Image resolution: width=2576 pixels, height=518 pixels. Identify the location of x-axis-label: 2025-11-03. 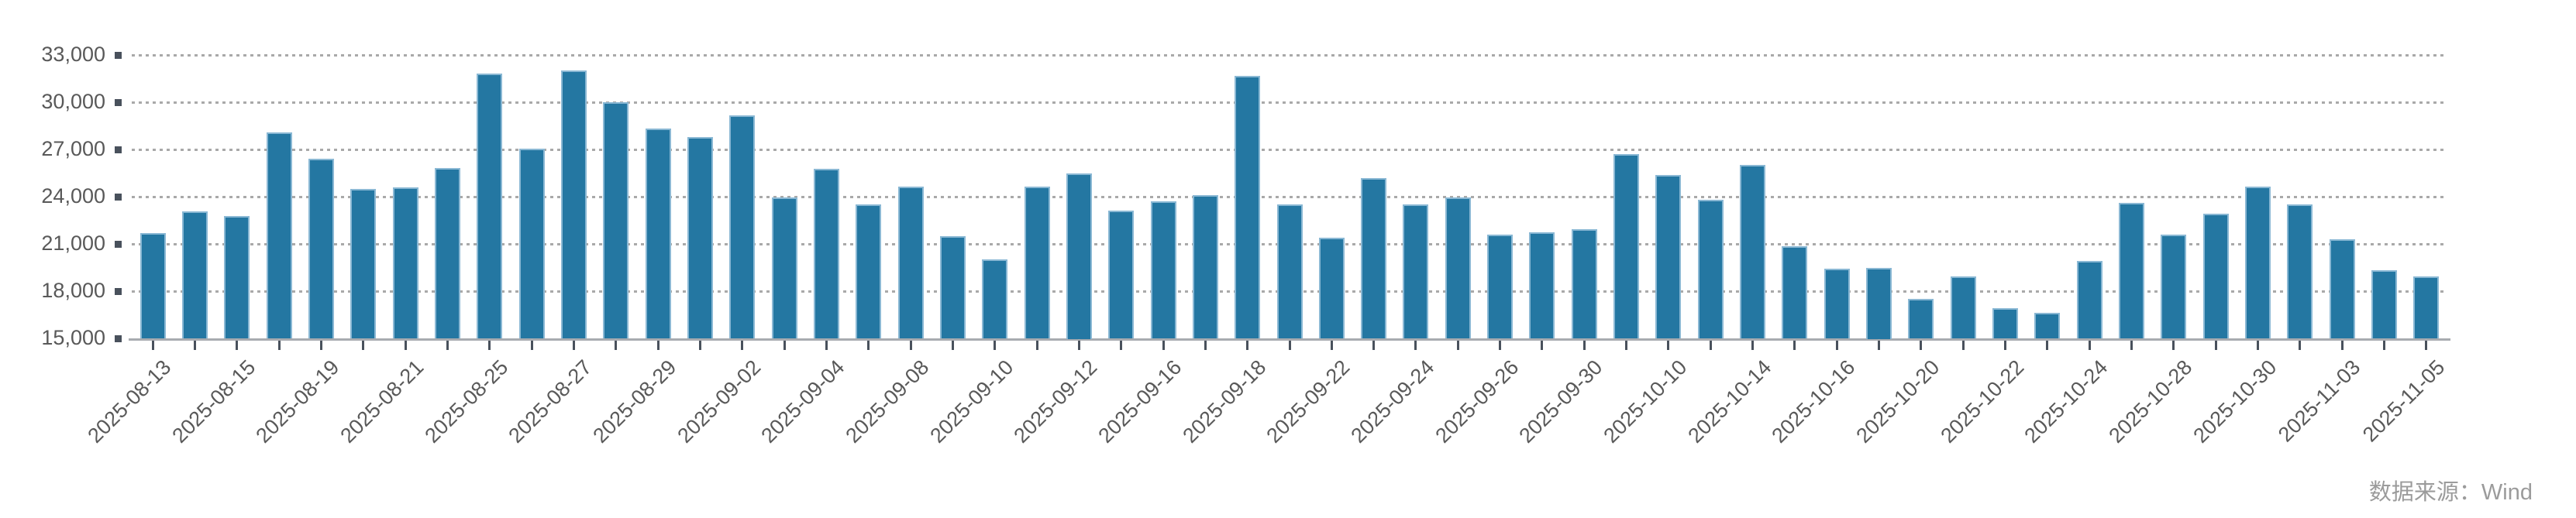
(2319, 401).